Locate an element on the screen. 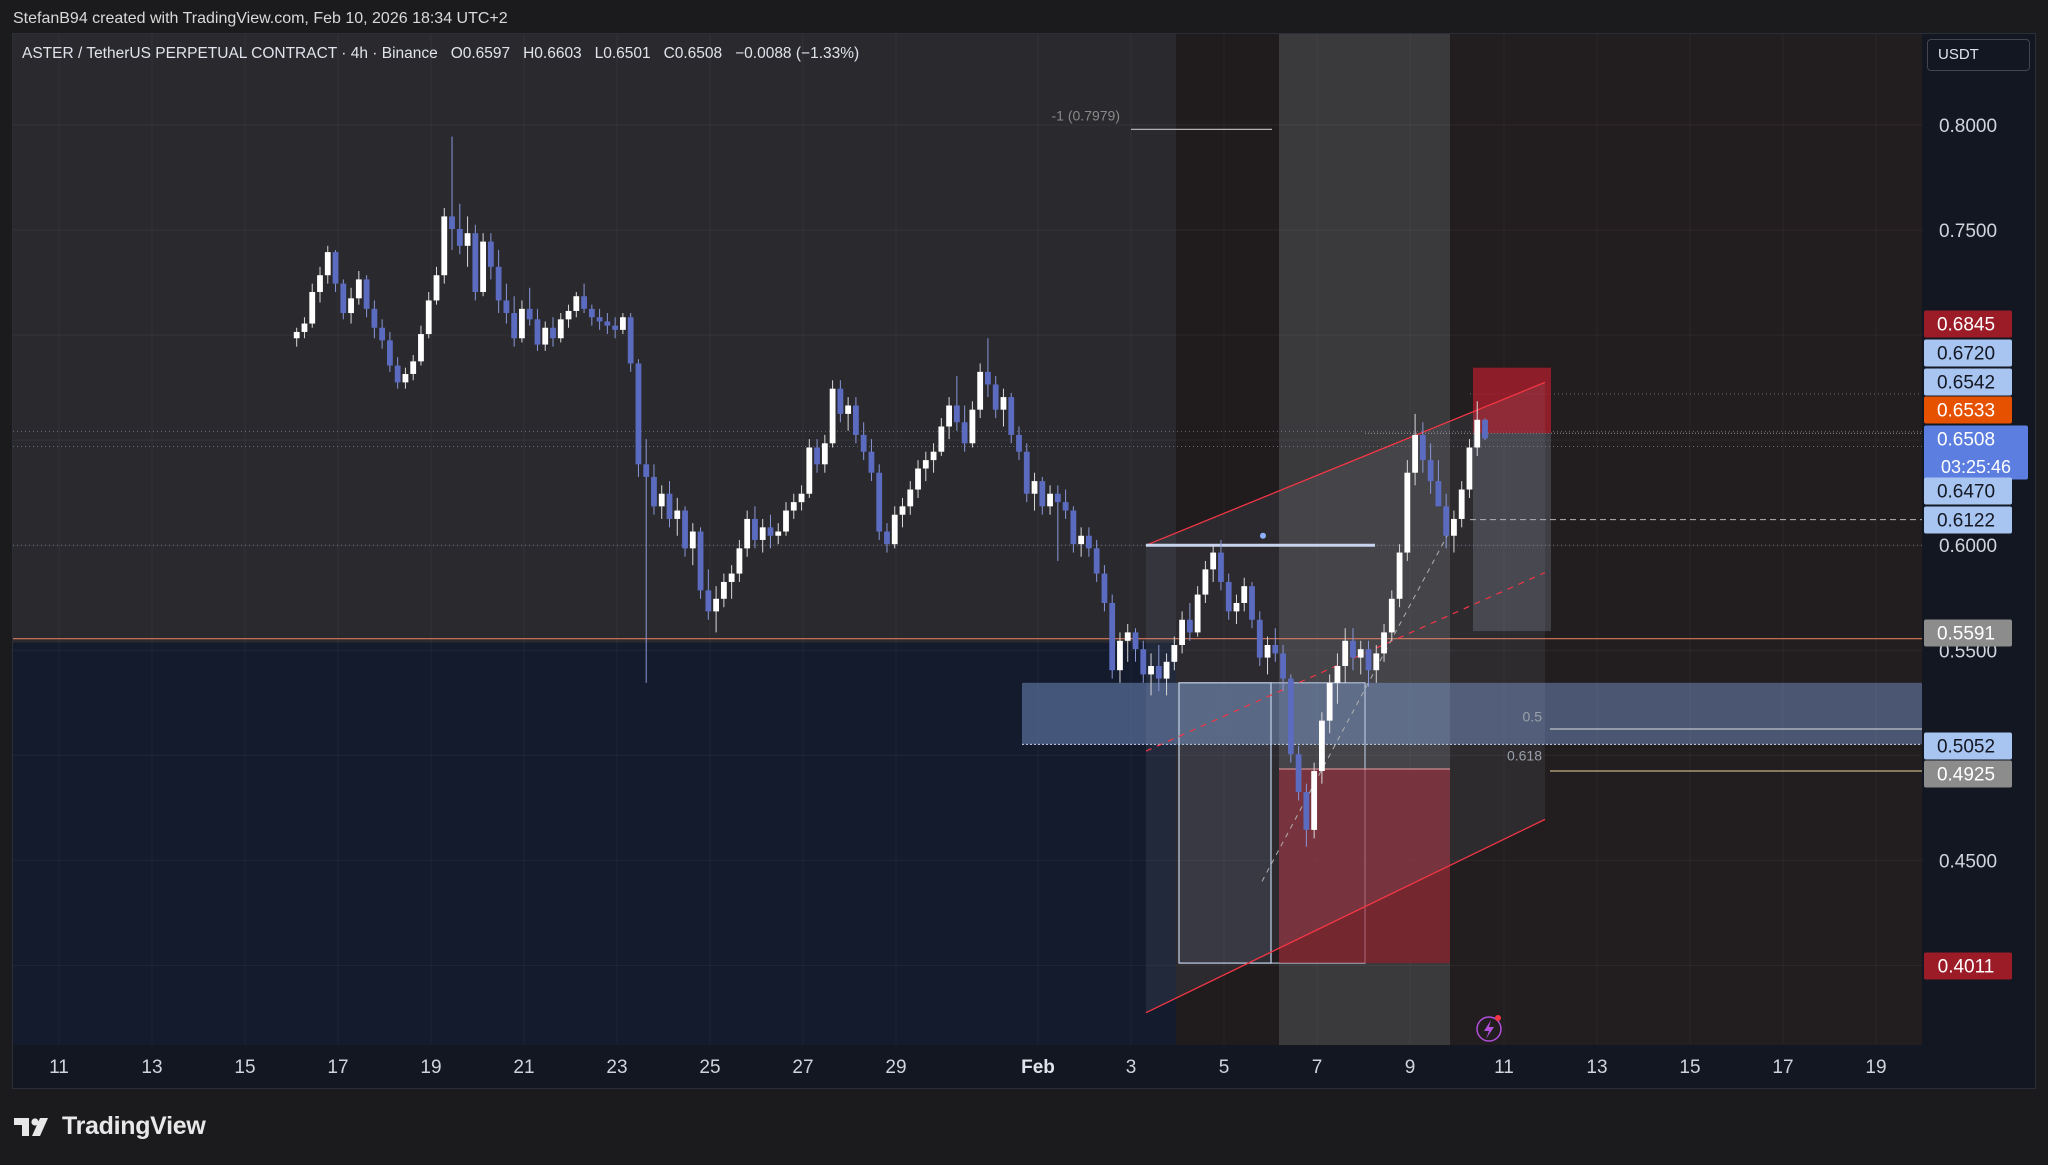  countdown-label: 03:25:46 is located at coordinates (1976, 467).